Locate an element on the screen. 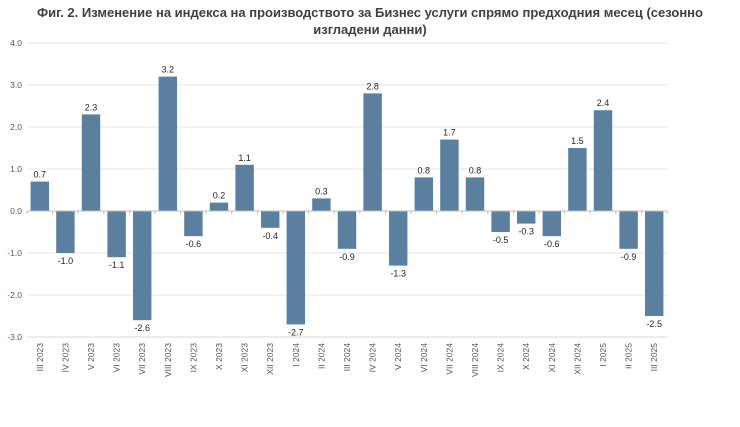 The image size is (740, 427). data-label: 3.2 is located at coordinates (168, 70).